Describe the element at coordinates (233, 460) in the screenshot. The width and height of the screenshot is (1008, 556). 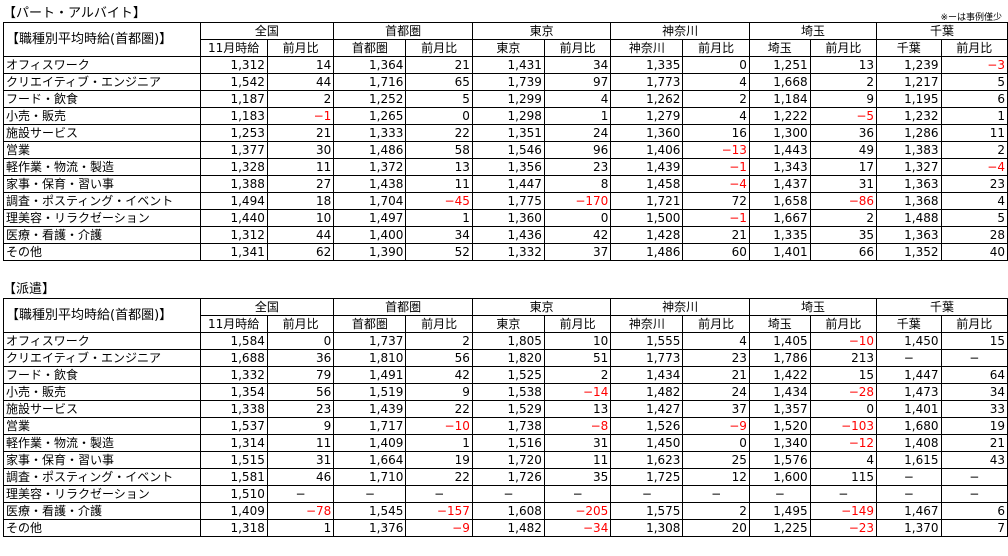
I see `wage-cell: 1,515` at that location.